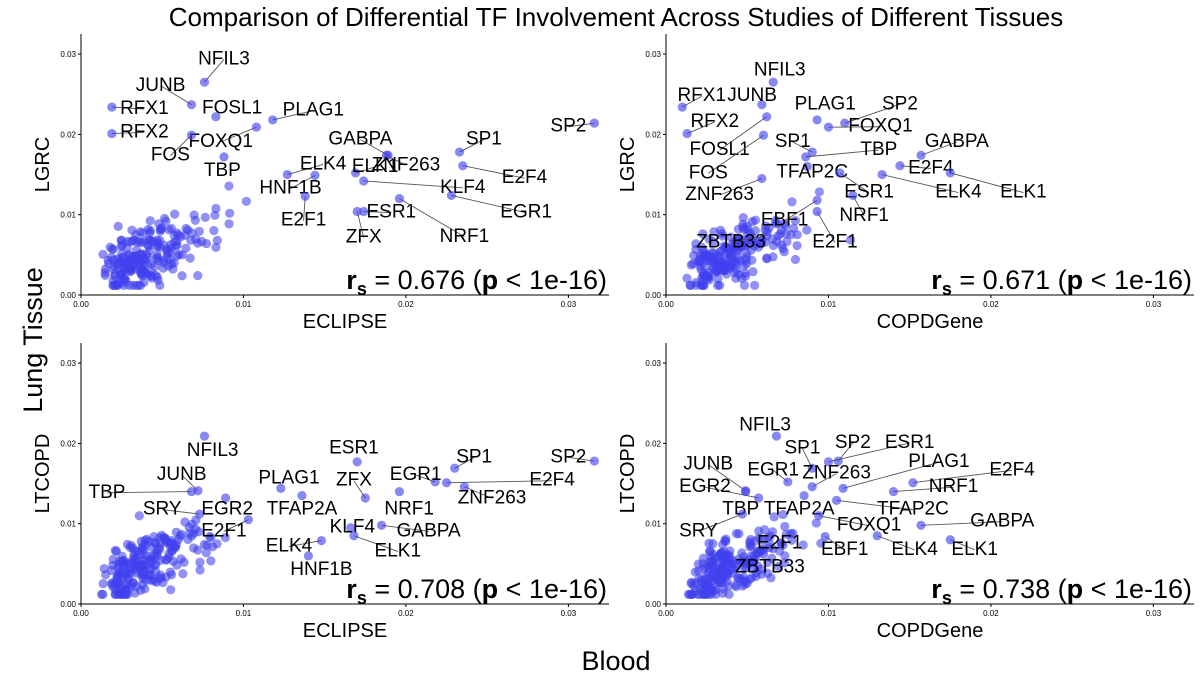 The width and height of the screenshot is (1200, 675). Describe the element at coordinates (698, 530) in the screenshot. I see `tf-label: SRY` at that location.